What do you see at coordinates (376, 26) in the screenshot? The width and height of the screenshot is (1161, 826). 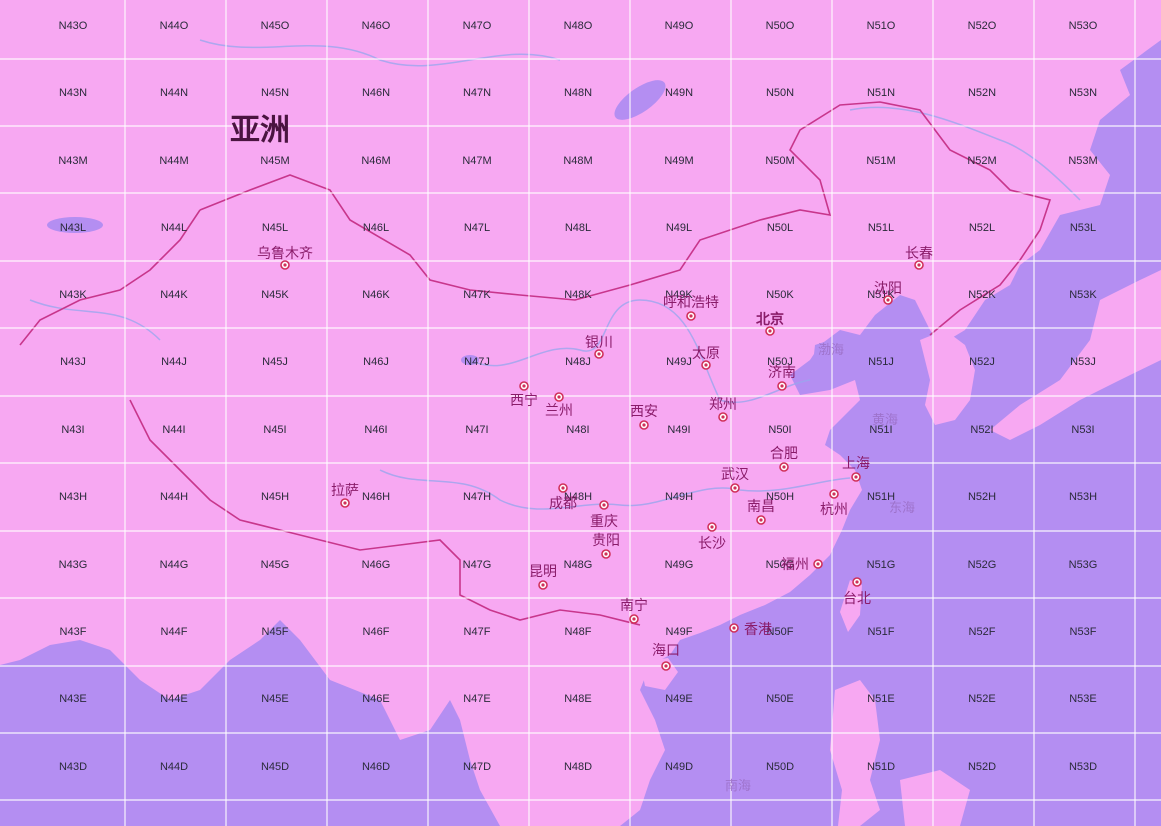 I see `grid-cell-label: N46O` at bounding box center [376, 26].